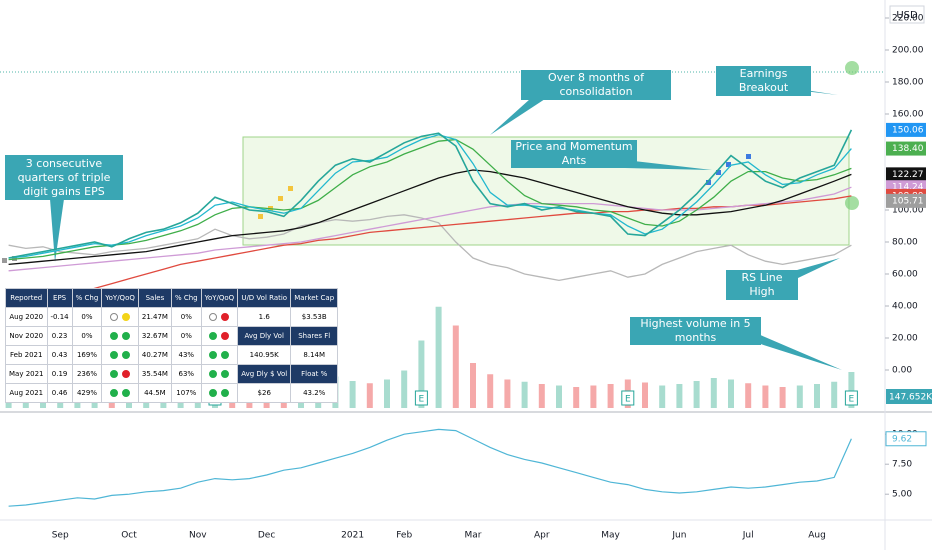  What do you see at coordinates (87, 298) in the screenshot?
I see `table-header-cell: % Chg` at bounding box center [87, 298].